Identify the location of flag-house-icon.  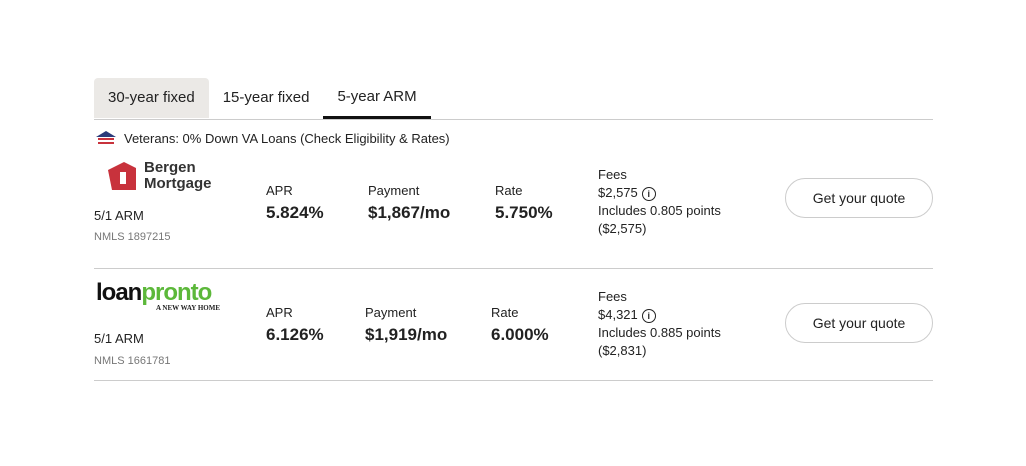
(106, 137).